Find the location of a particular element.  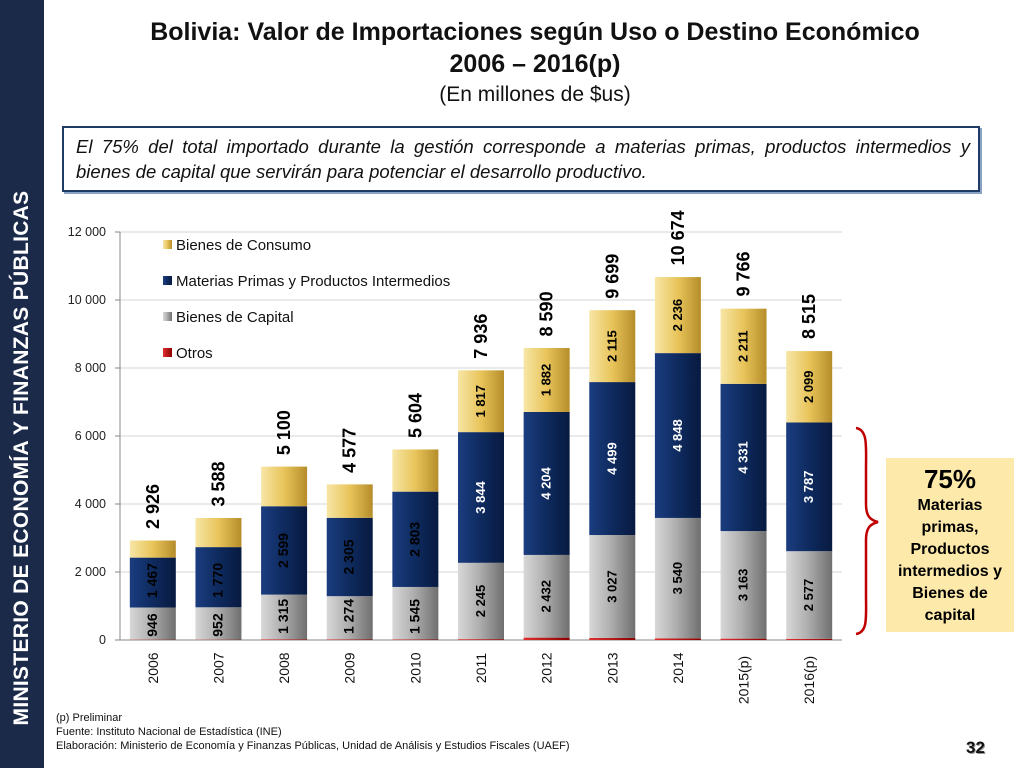

value-label-capital: 3 163 is located at coordinates (743, 585).